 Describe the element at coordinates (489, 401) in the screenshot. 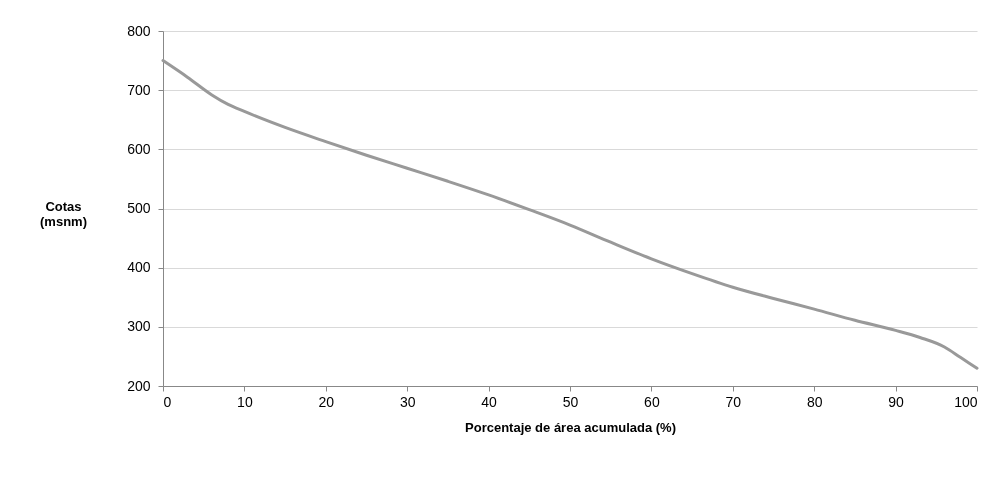

I see `x-tick-label: 40` at that location.